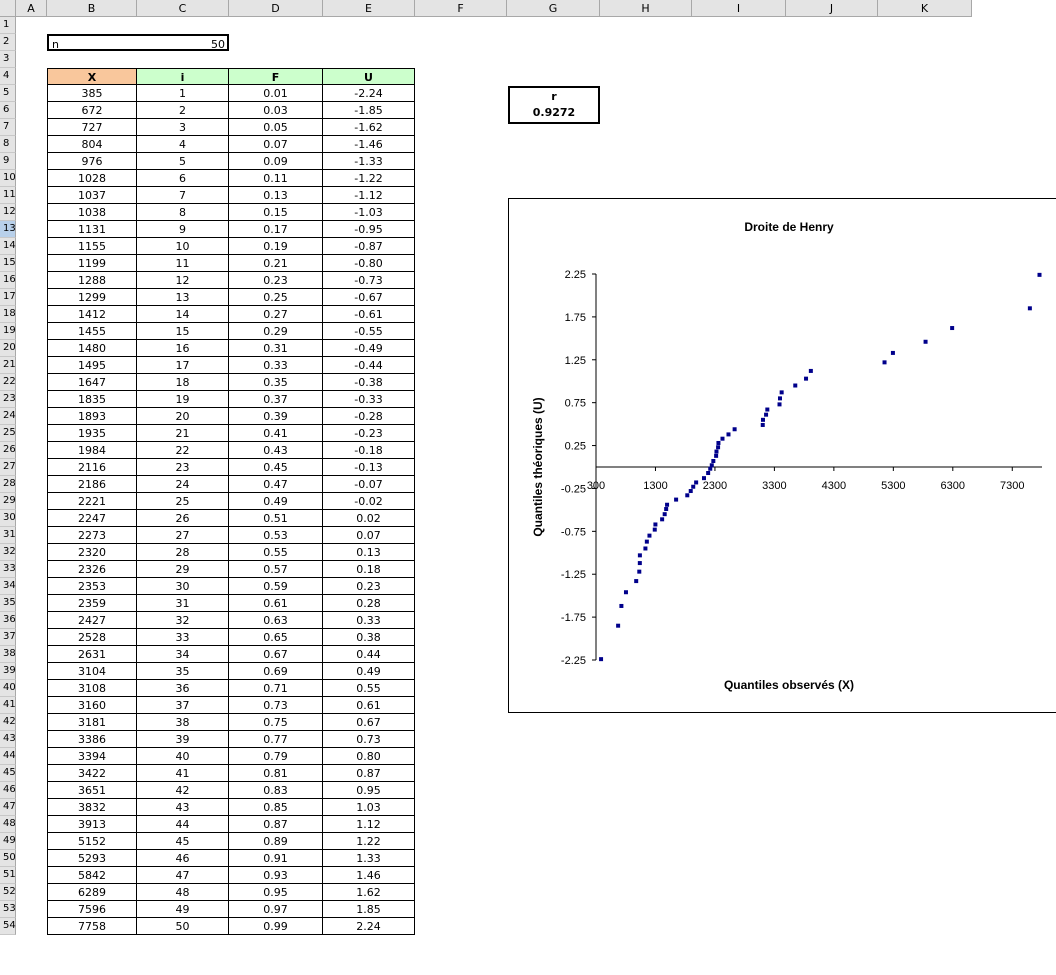  I want to click on table-cell-f: 0.75, so click(276, 722).